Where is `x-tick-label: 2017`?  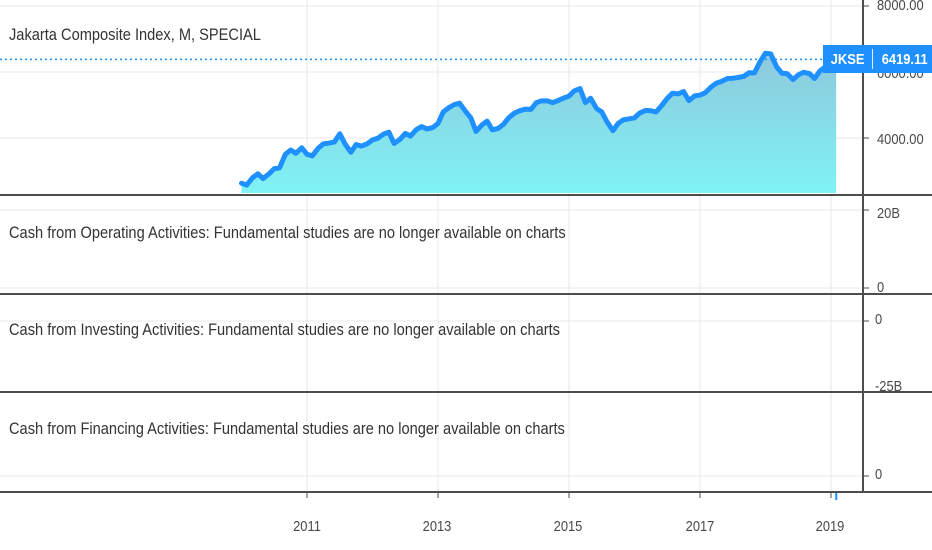 x-tick-label: 2017 is located at coordinates (700, 526).